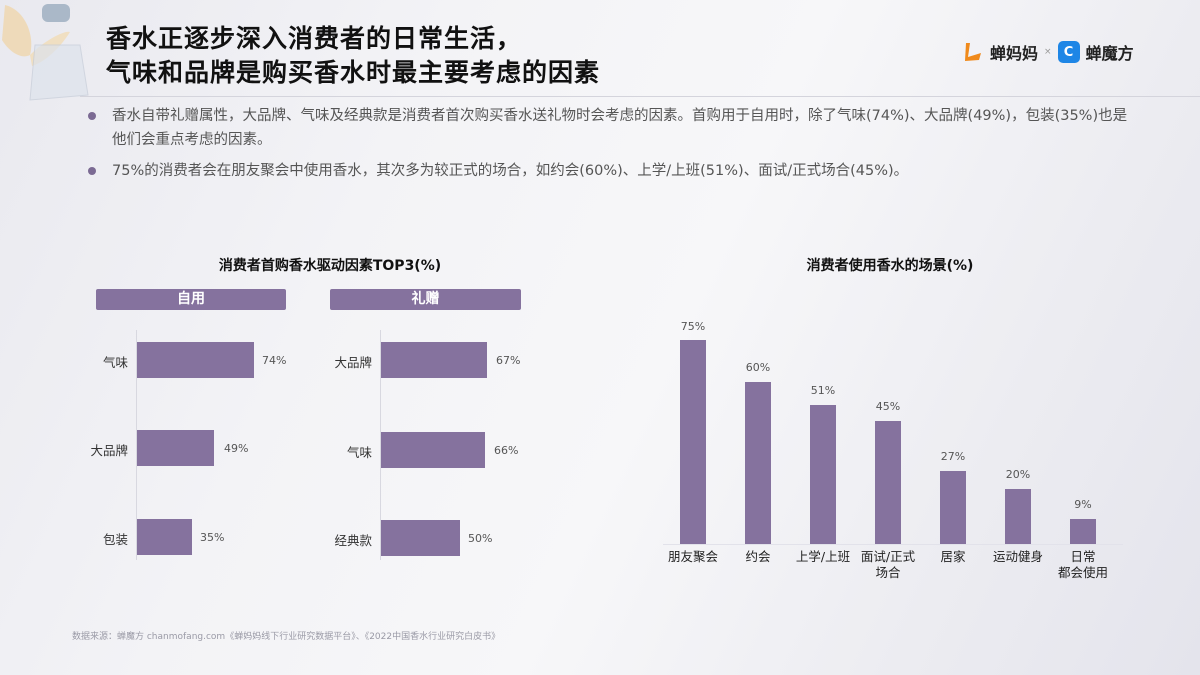 Image resolution: width=1200 pixels, height=675 pixels. I want to click on title-divider, so click(640, 96).